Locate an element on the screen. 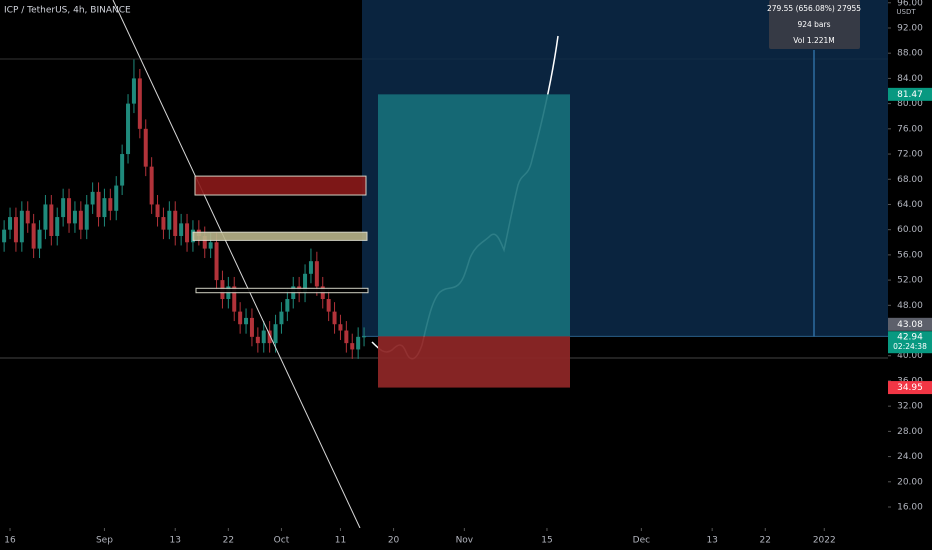 This screenshot has height=550, width=932. y-tick-label: 40.00 is located at coordinates (910, 356).